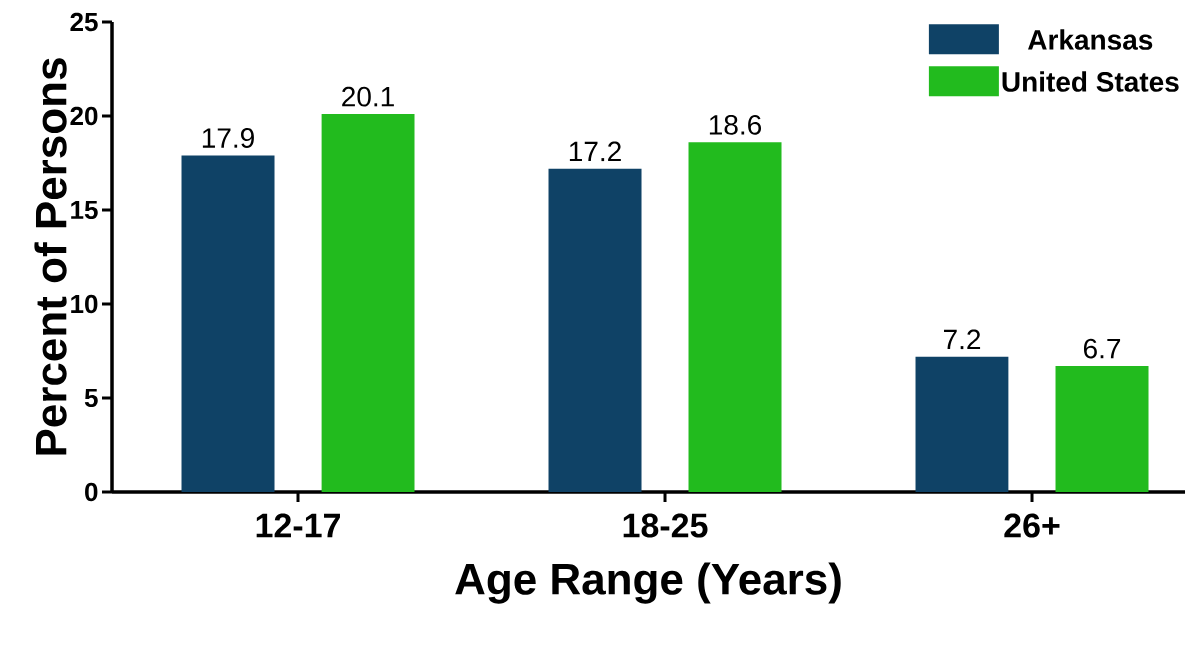  Describe the element at coordinates (962, 339) in the screenshot. I see `data-label: 7.2` at that location.